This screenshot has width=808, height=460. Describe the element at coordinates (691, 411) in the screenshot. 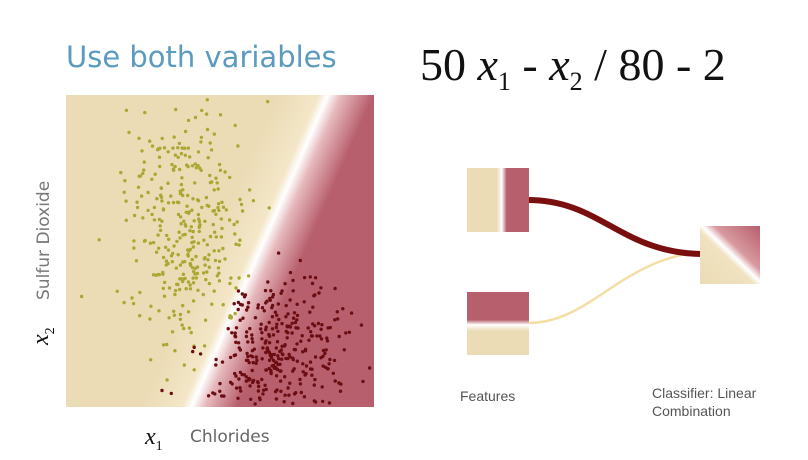

I see `classifier-label-line2: Combination` at that location.